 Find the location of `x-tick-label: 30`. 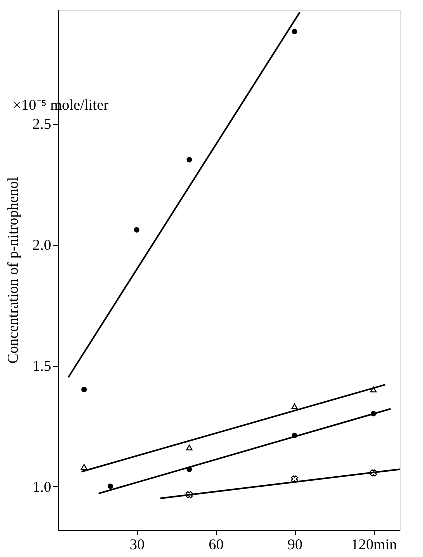

x-tick-label: 30 is located at coordinates (137, 546).